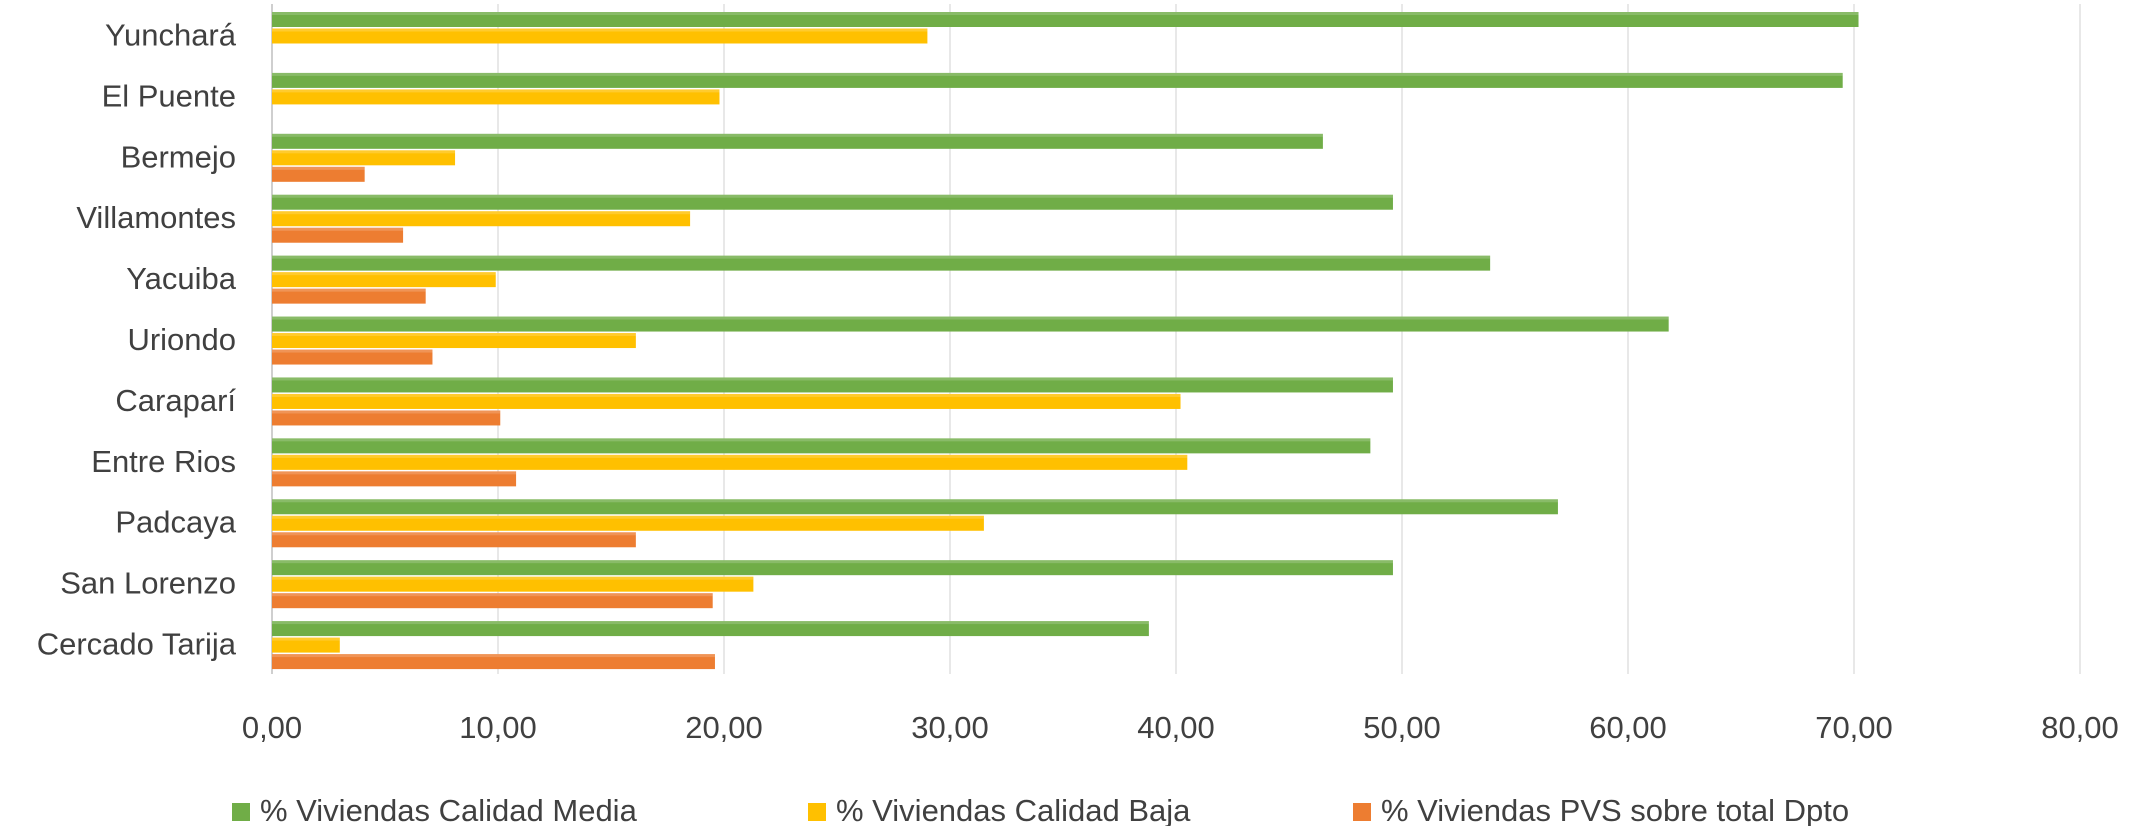 Image resolution: width=2136 pixels, height=826 pixels. What do you see at coordinates (163, 461) in the screenshot?
I see `category-label: Entre Rios` at bounding box center [163, 461].